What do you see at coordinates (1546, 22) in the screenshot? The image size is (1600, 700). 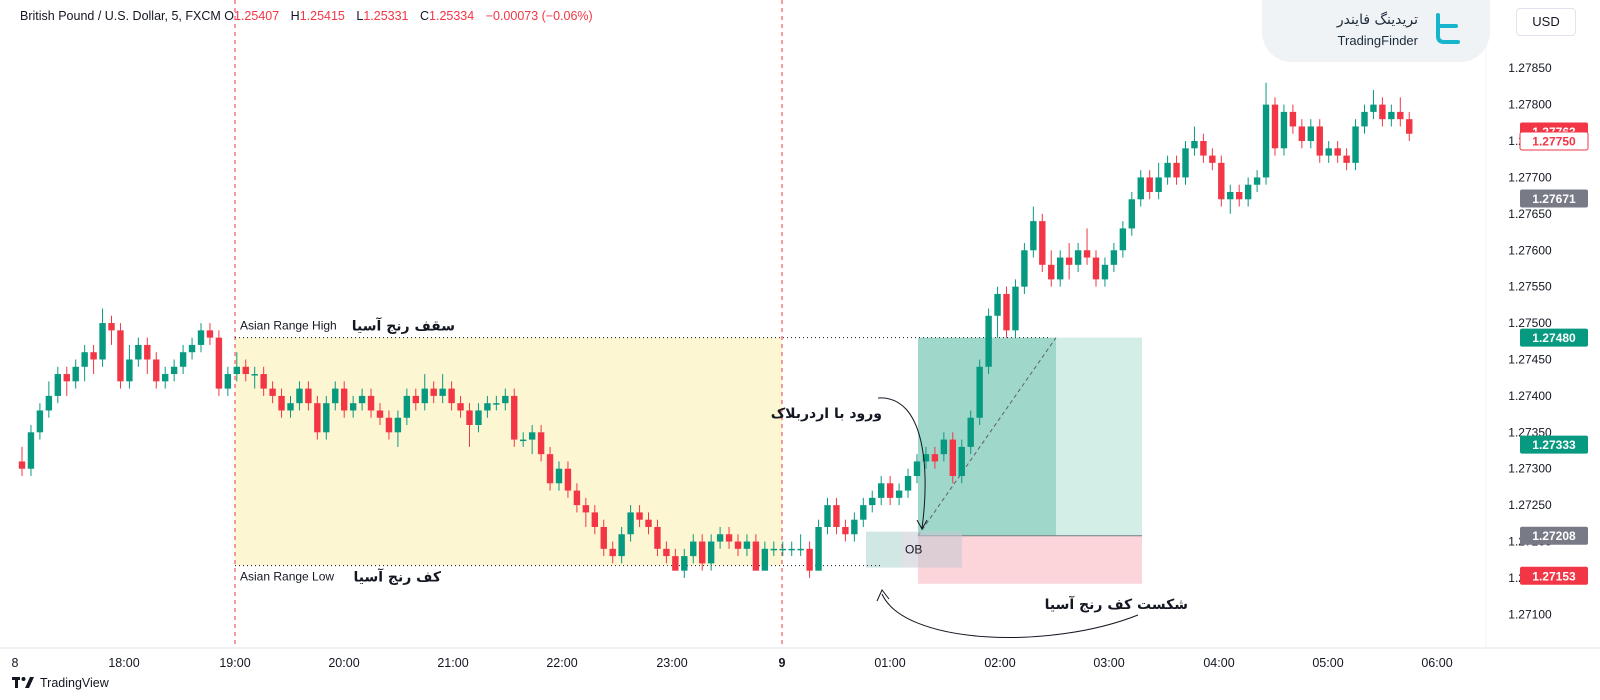 I see `currency-button: USD` at bounding box center [1546, 22].